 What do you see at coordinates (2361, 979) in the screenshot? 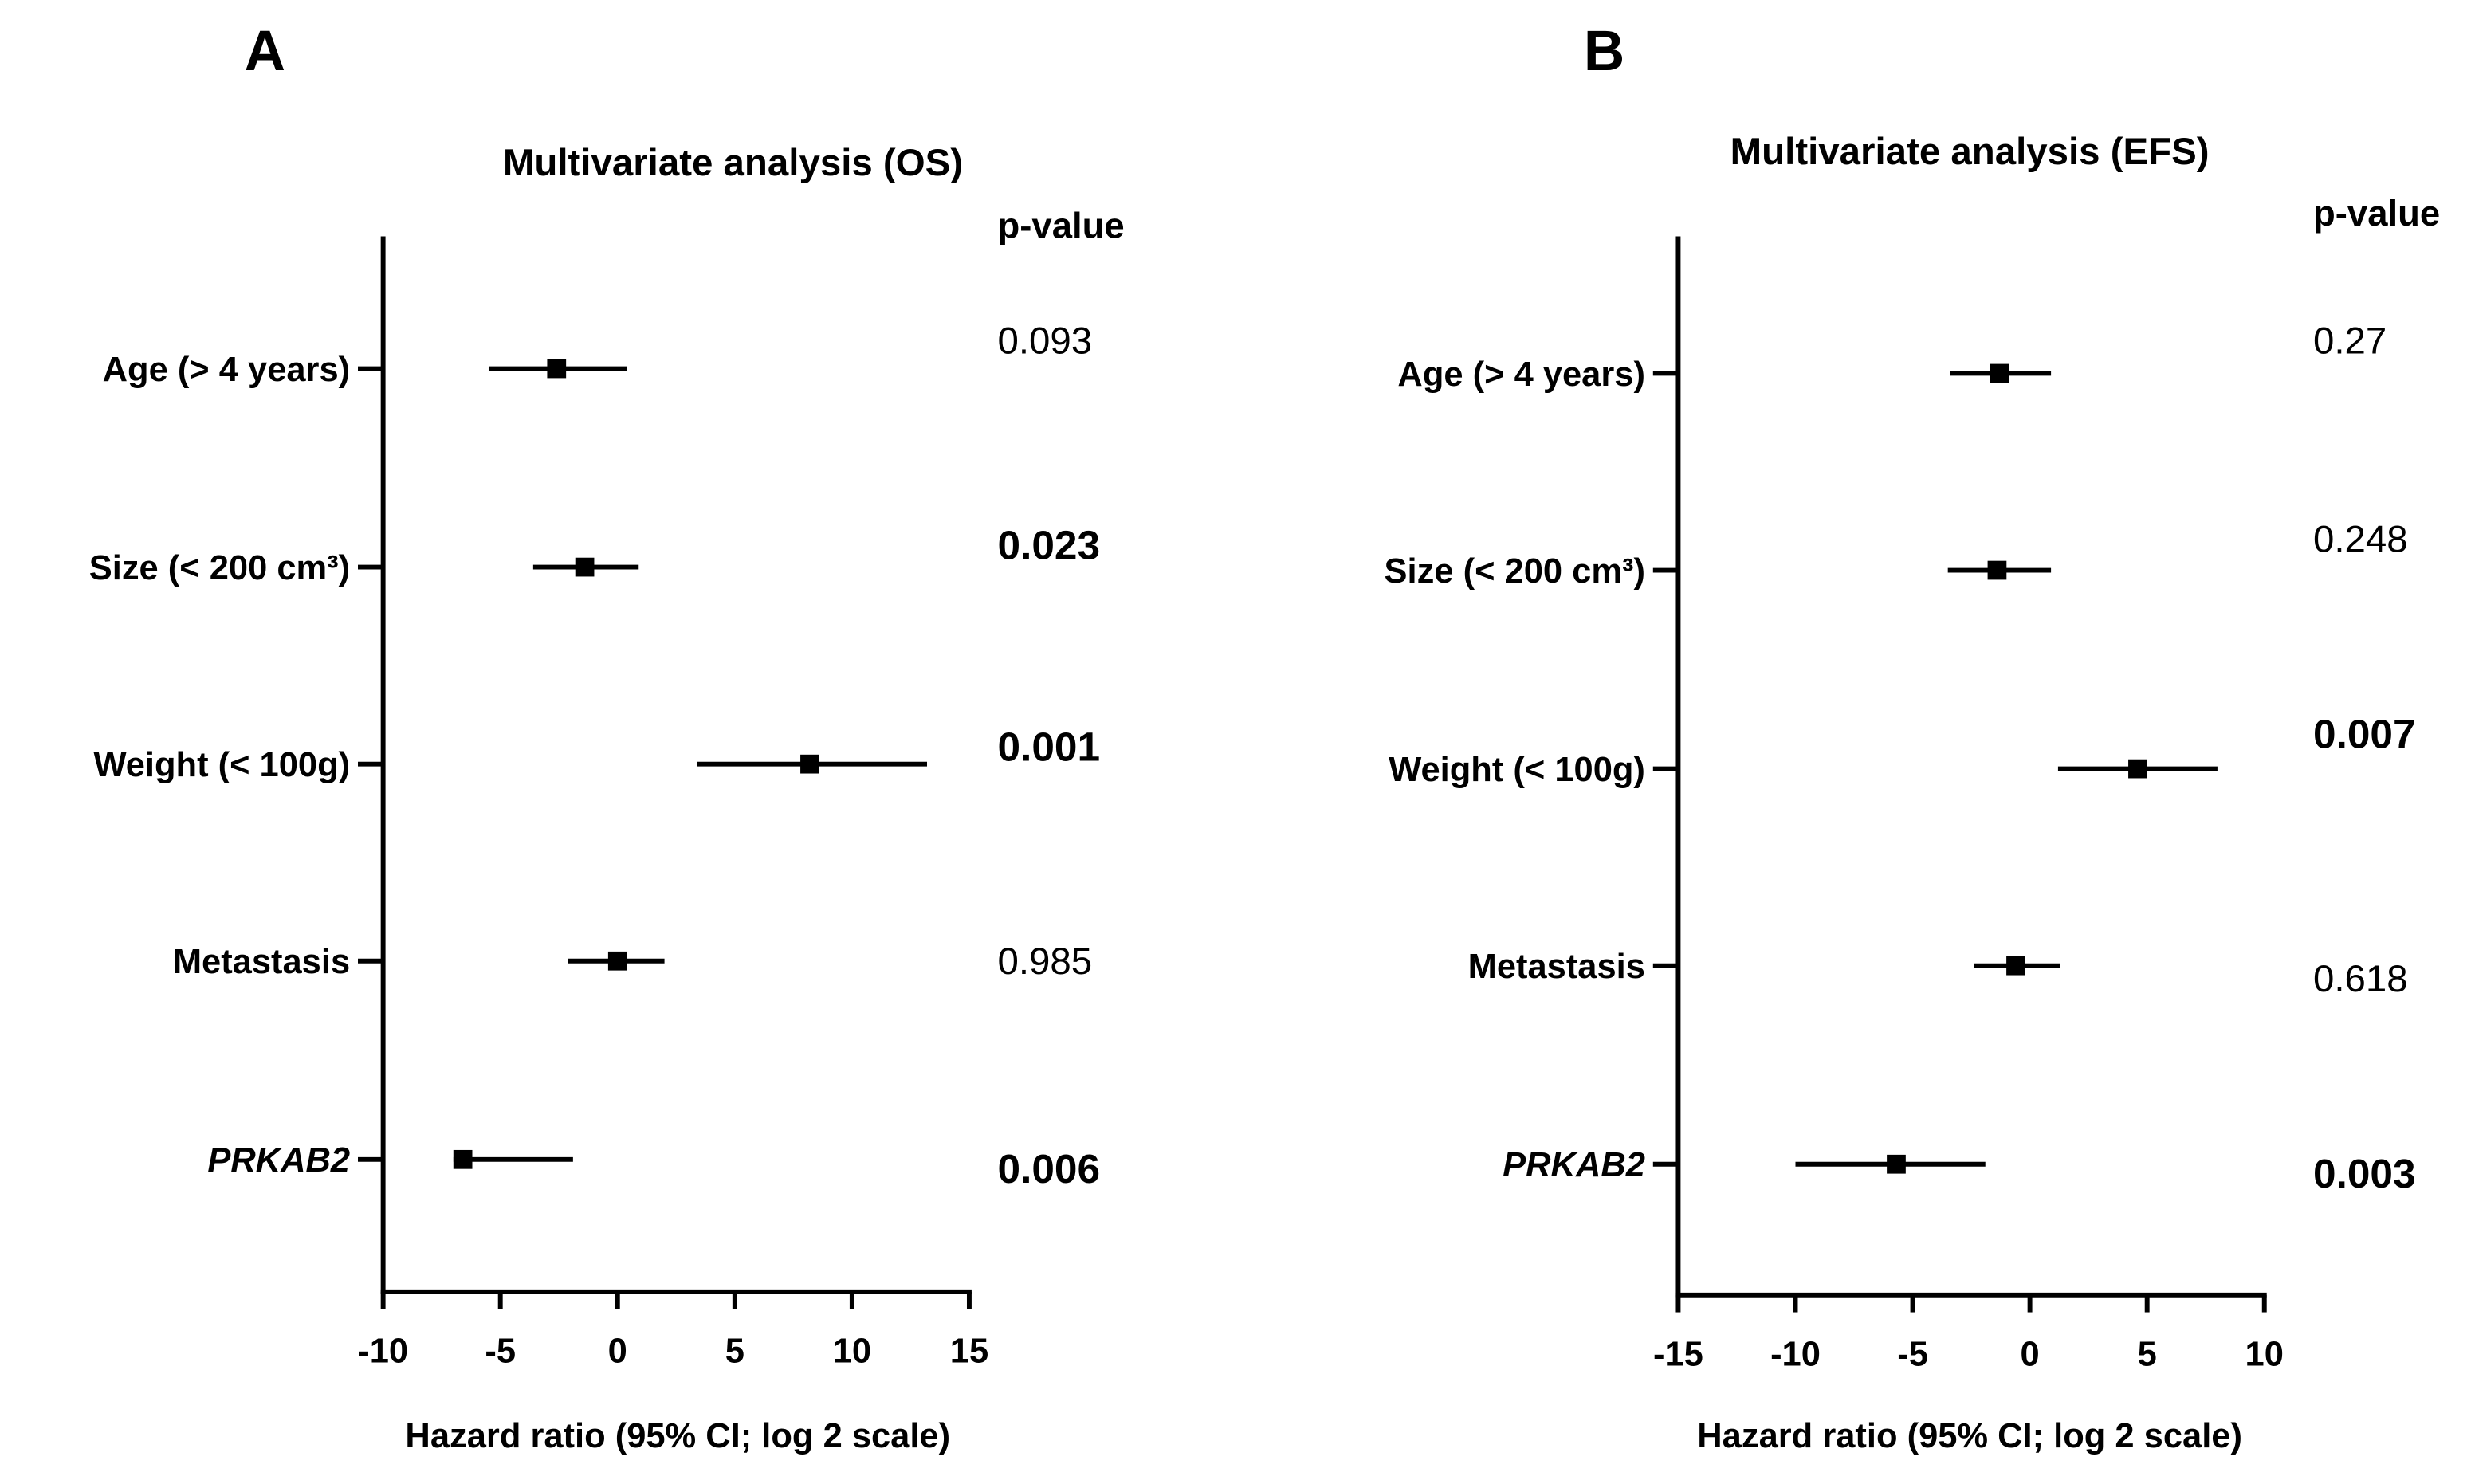
I see `p-value: 0.618` at bounding box center [2361, 979].